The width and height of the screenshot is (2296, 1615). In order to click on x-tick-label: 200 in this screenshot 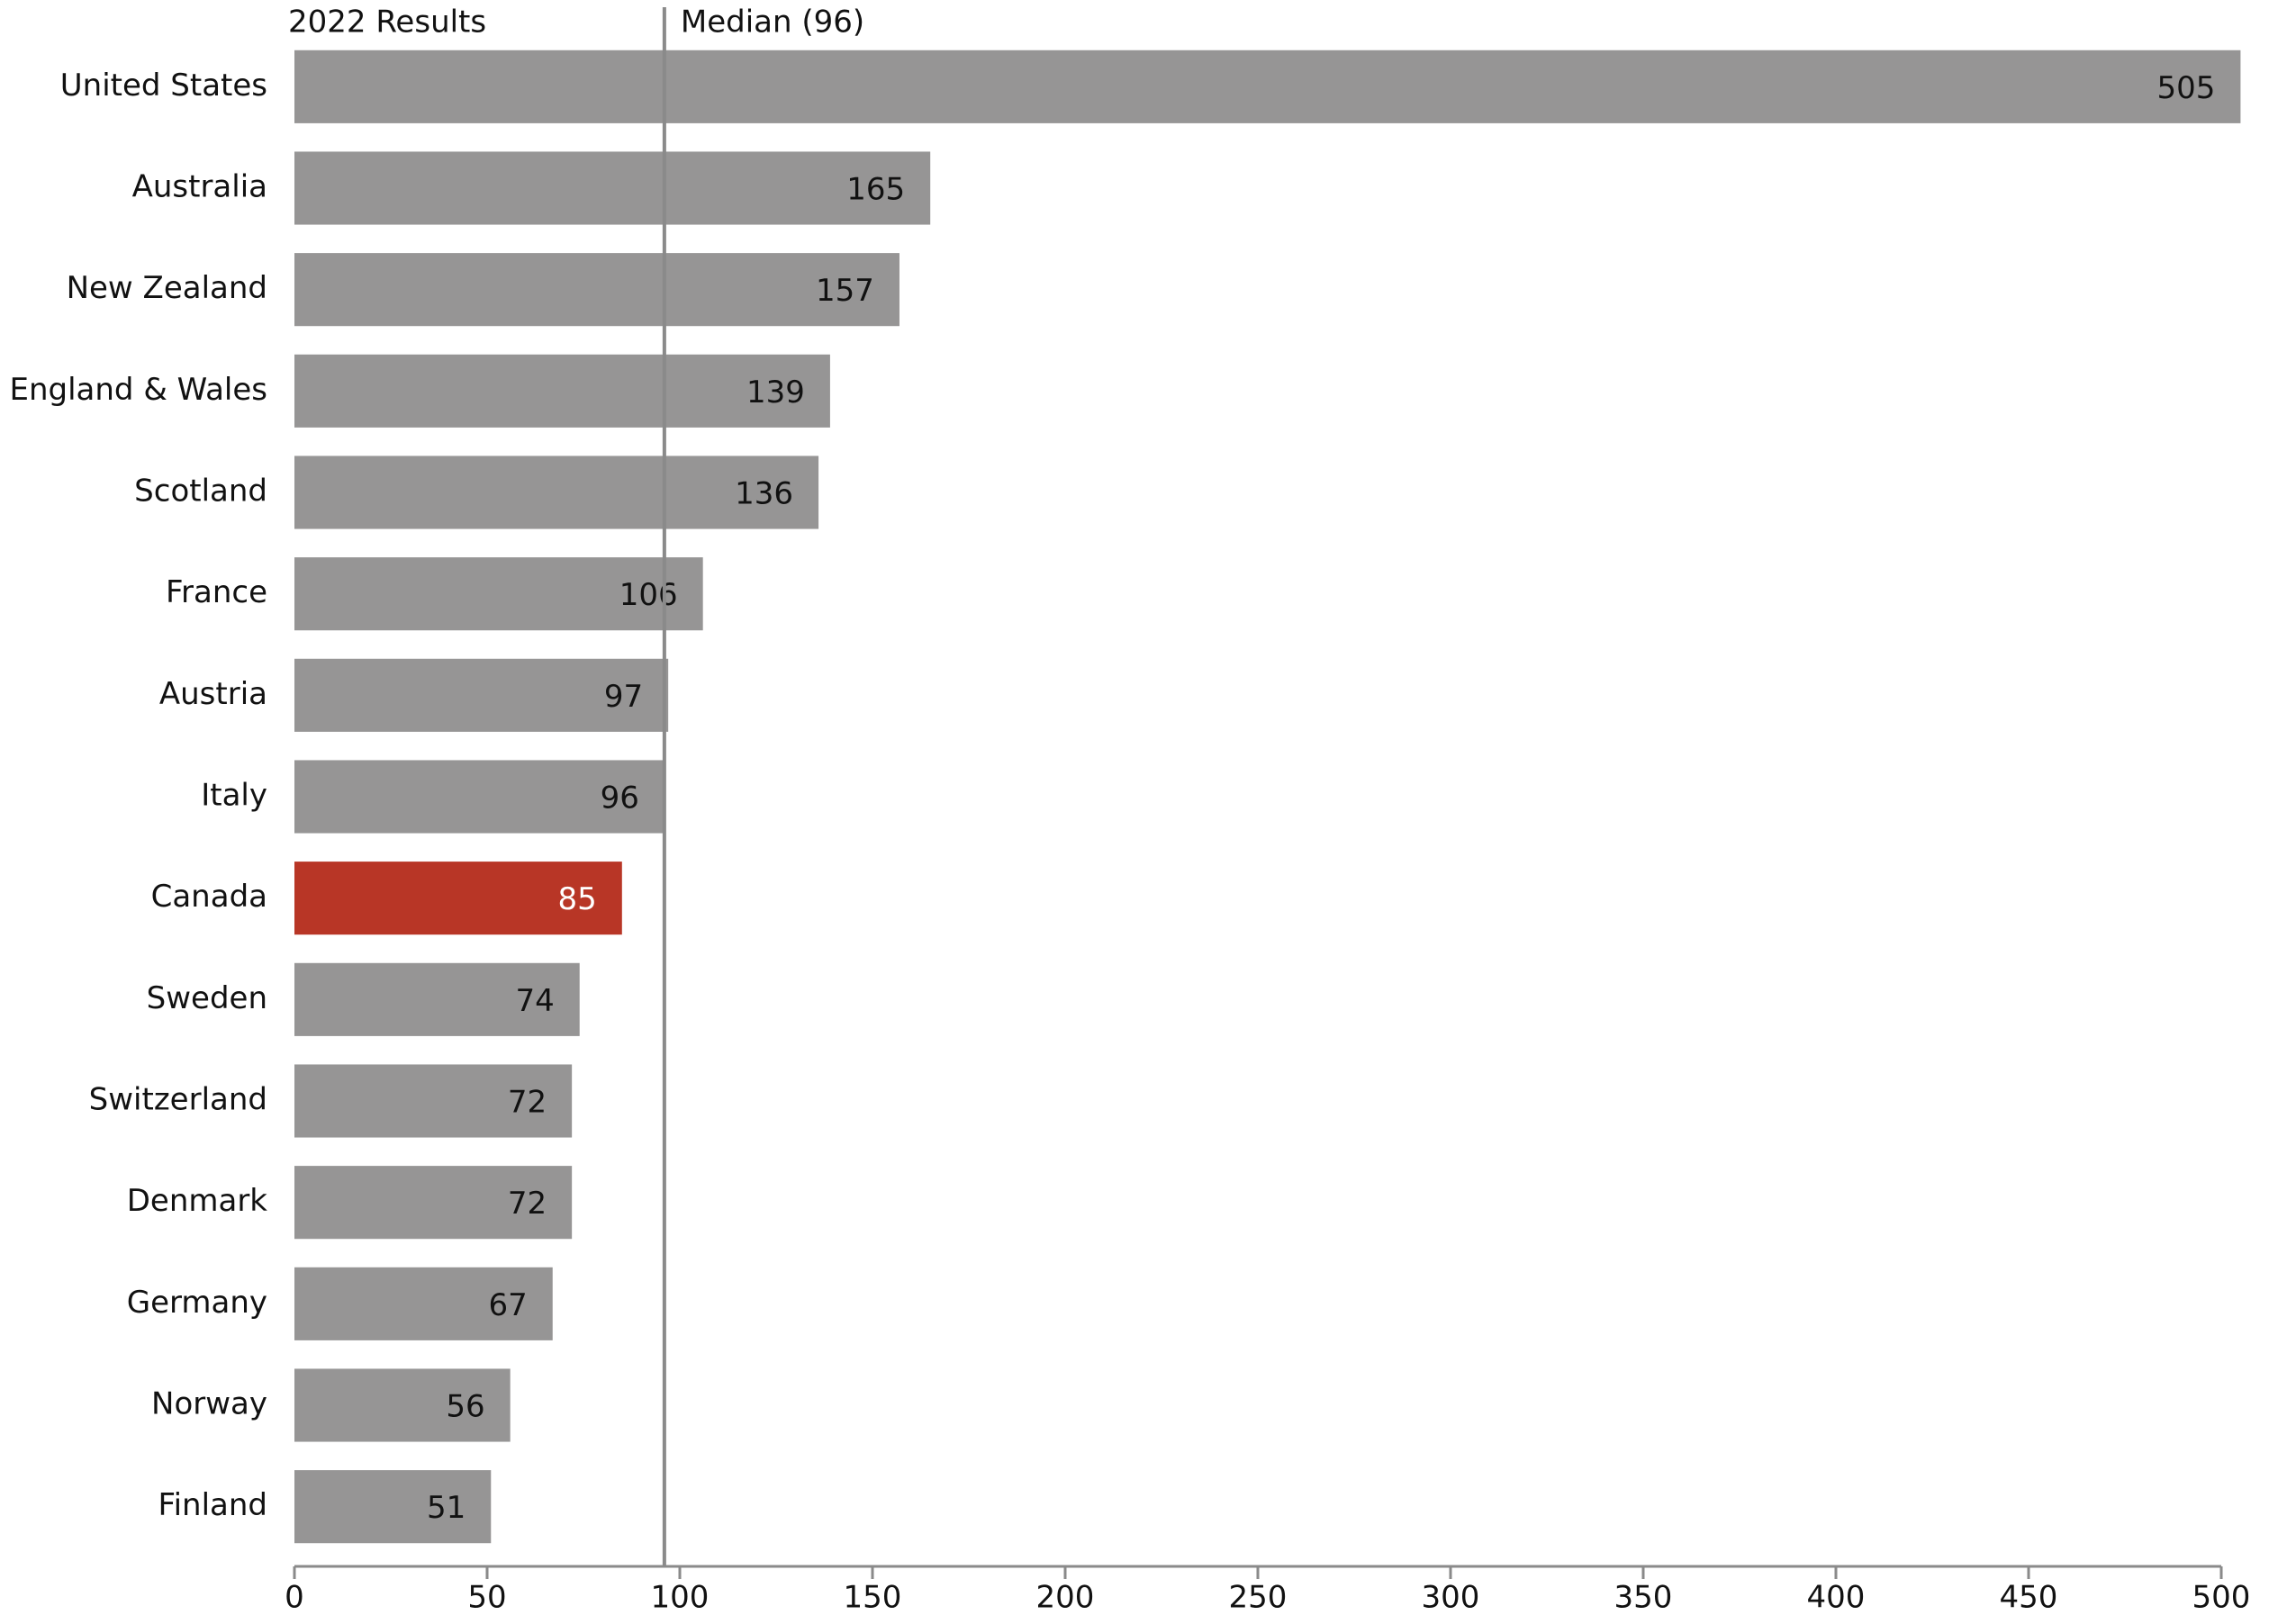, I will do `click(1065, 1597)`.